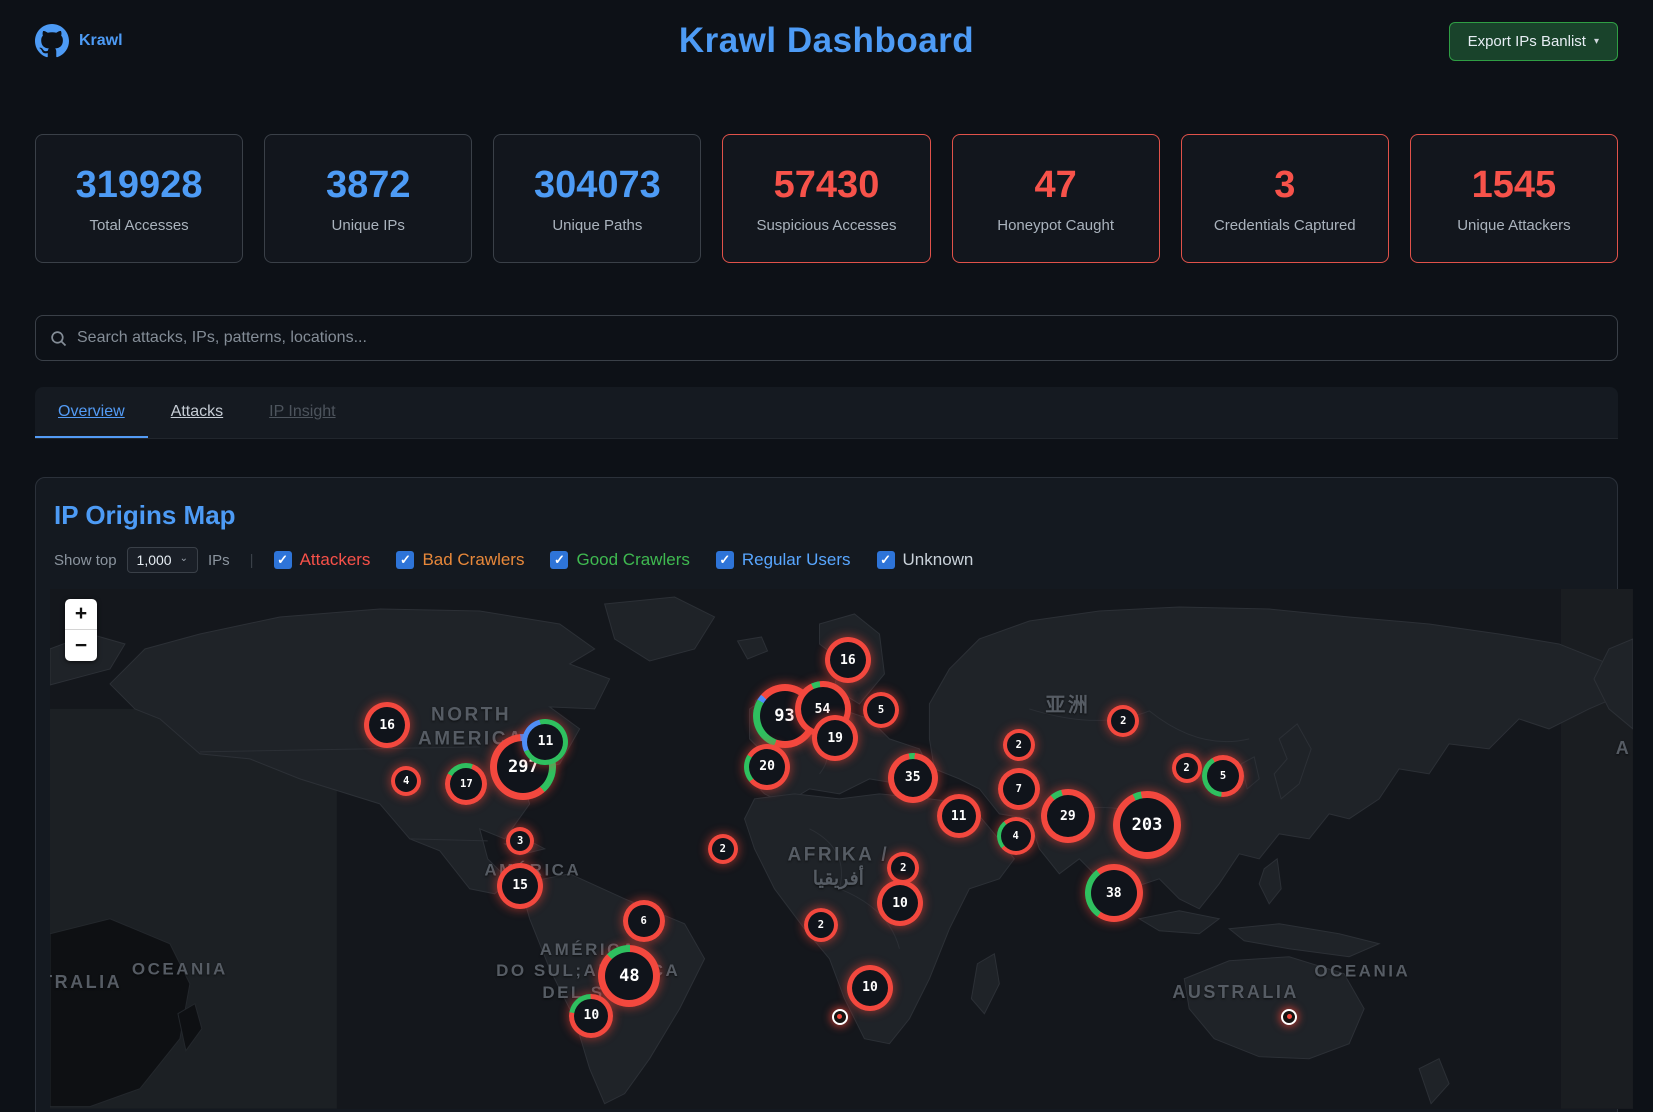  Describe the element at coordinates (826, 413) in the screenshot. I see `tab-bar: Overview Attacks IP Insight` at that location.